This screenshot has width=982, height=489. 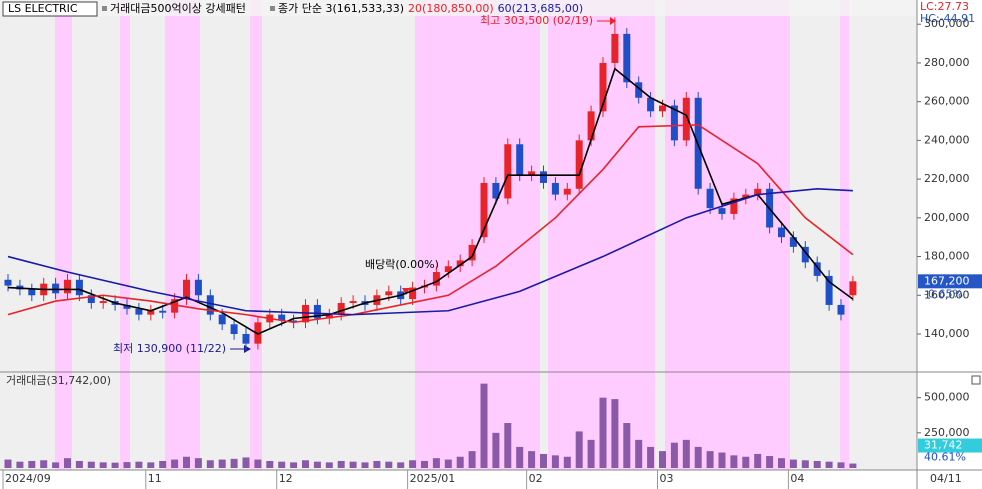 I want to click on v-tick-label: 250,000, so click(x=947, y=432).